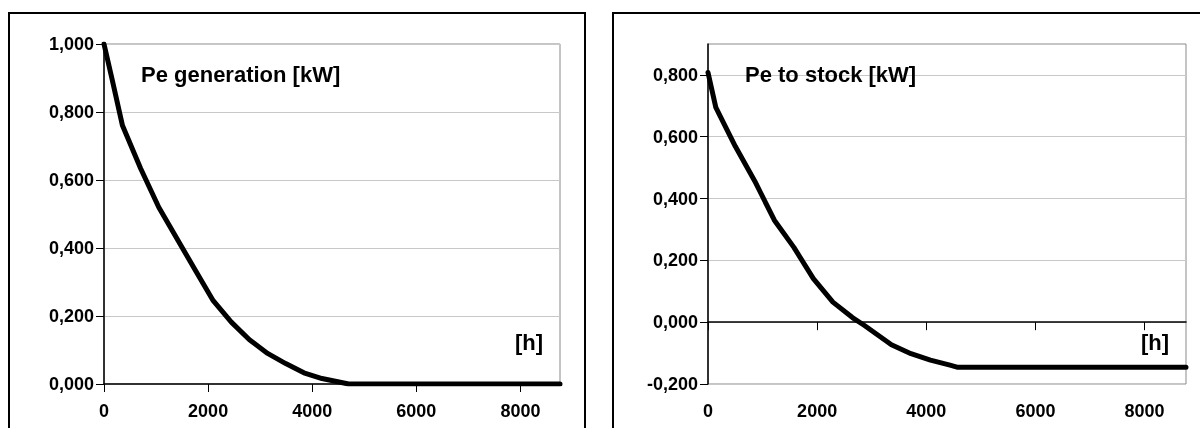 Image resolution: width=1200 pixels, height=428 pixels. What do you see at coordinates (71, 44) in the screenshot?
I see `y-tick-label: 1,000` at bounding box center [71, 44].